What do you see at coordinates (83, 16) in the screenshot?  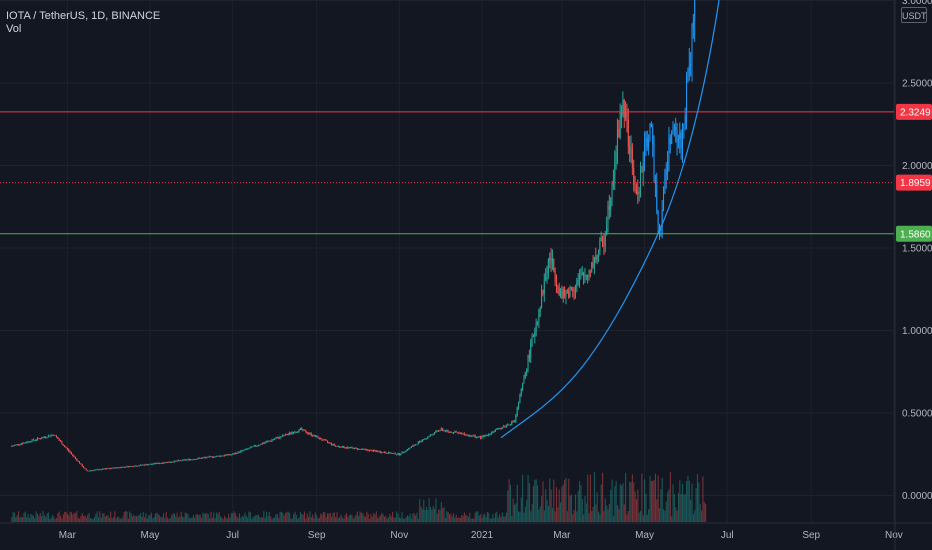 I see `symbol-label: IOTA / TetherUS, 1D, BINANCE` at bounding box center [83, 16].